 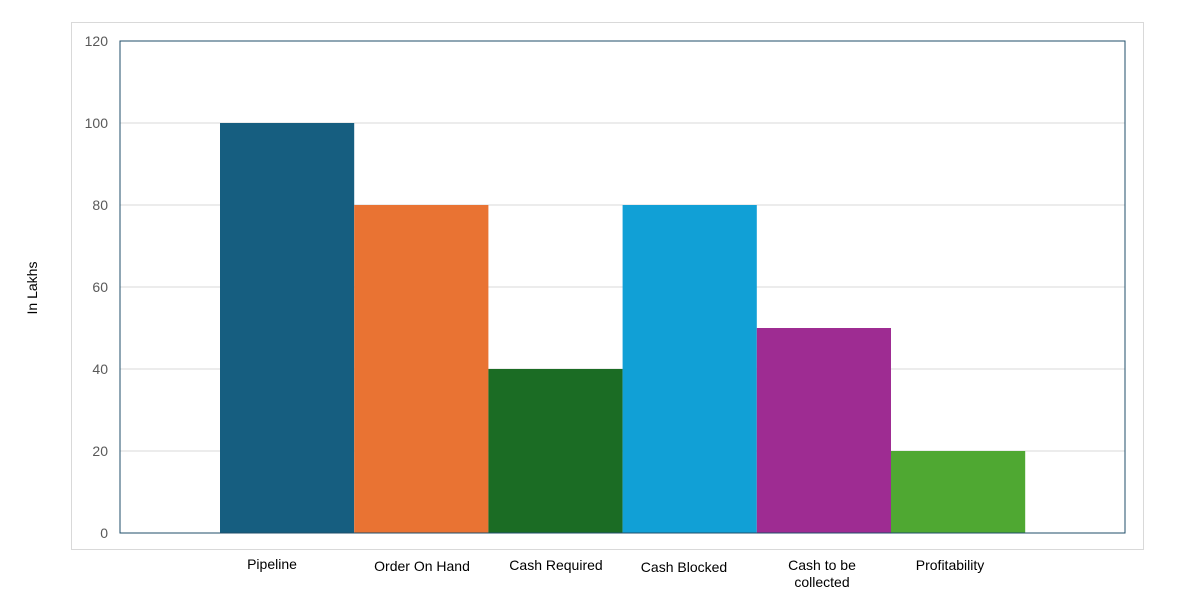 I want to click on bar-cash-to-be-collected, so click(x=823, y=430).